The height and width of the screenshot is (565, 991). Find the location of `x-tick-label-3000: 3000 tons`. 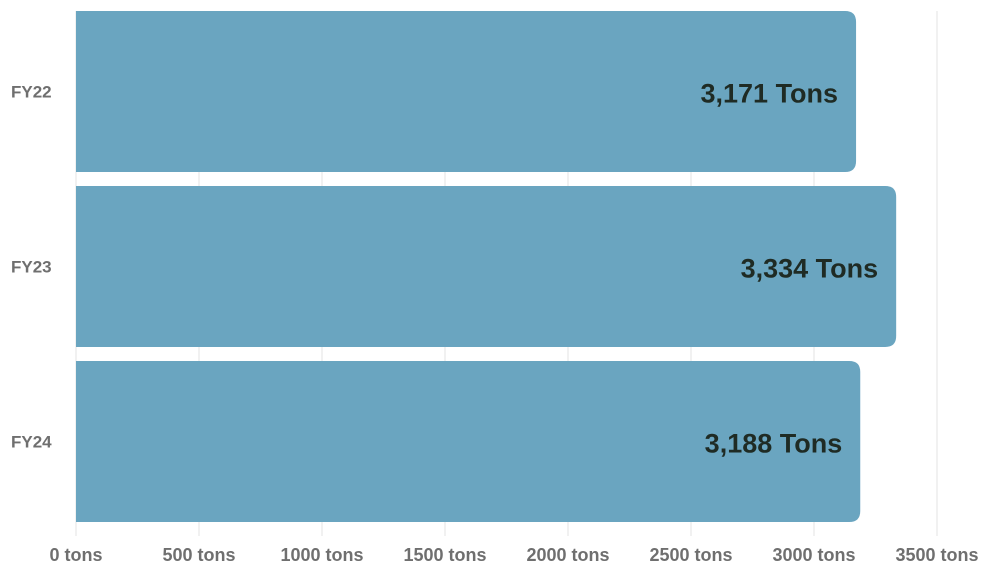

x-tick-label-3000: 3000 tons is located at coordinates (813, 555).